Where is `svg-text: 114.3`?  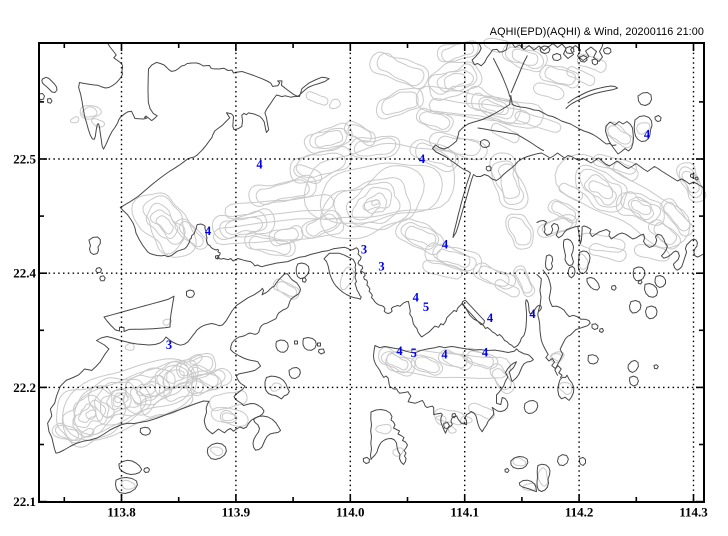
svg-text: 114.3 is located at coordinates (693, 512).